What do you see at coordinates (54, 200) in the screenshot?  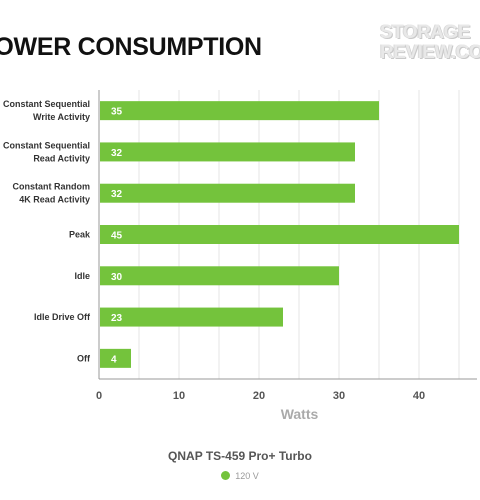 I see `category-label-line: 4K Read Activity` at bounding box center [54, 200].